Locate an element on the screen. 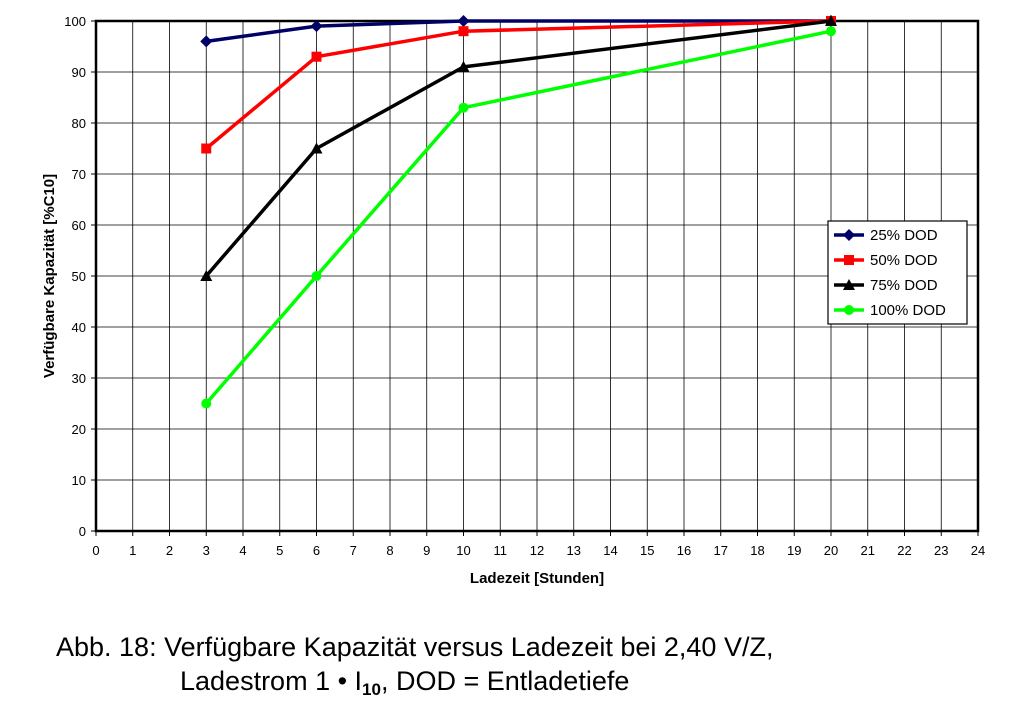 The image size is (1024, 707). series-50-dod is located at coordinates (518, 85).